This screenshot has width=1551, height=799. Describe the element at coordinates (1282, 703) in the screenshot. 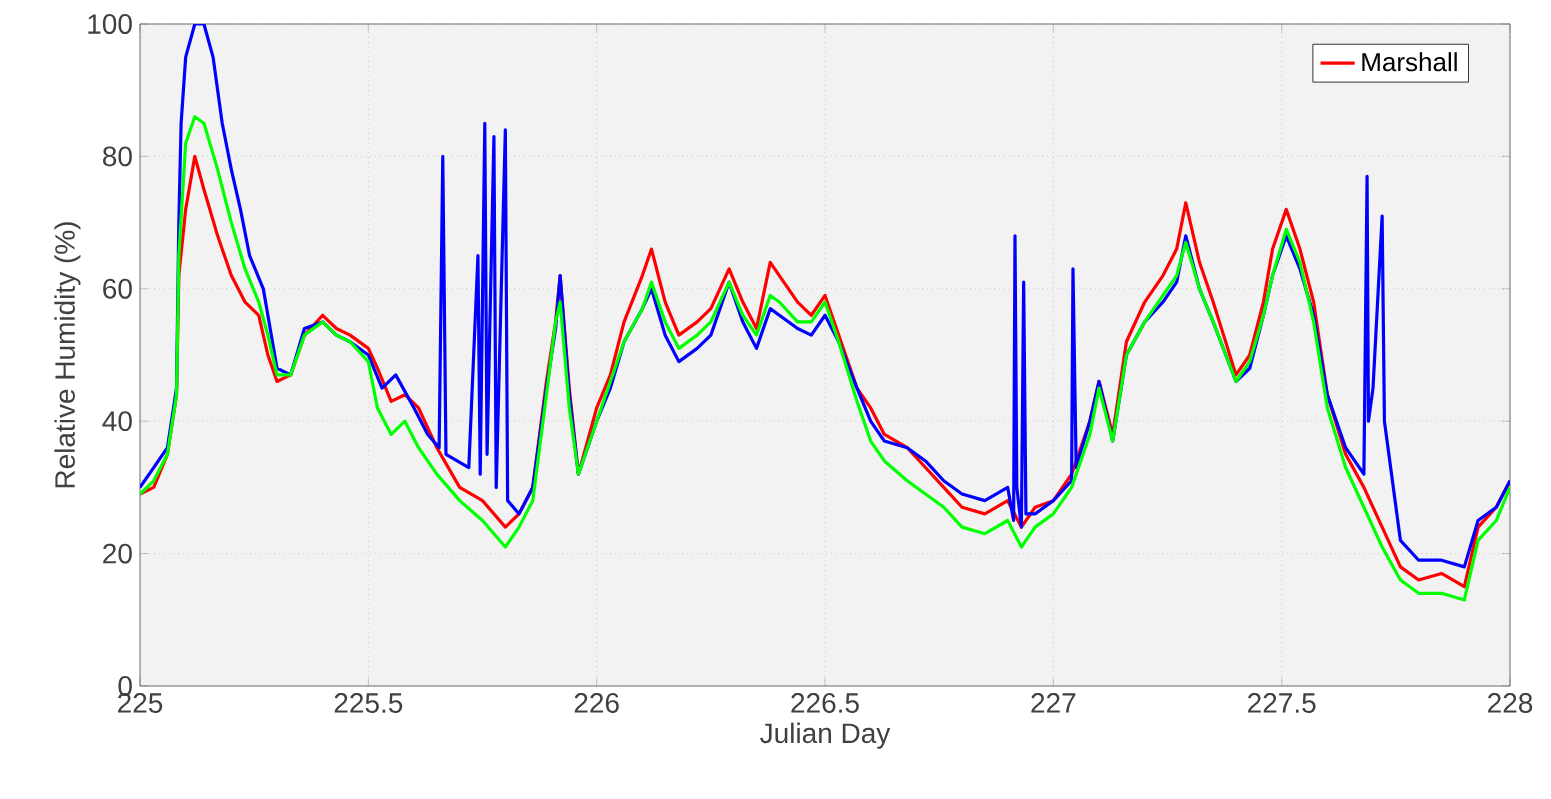

I see `x-tick-label: 227.5` at that location.